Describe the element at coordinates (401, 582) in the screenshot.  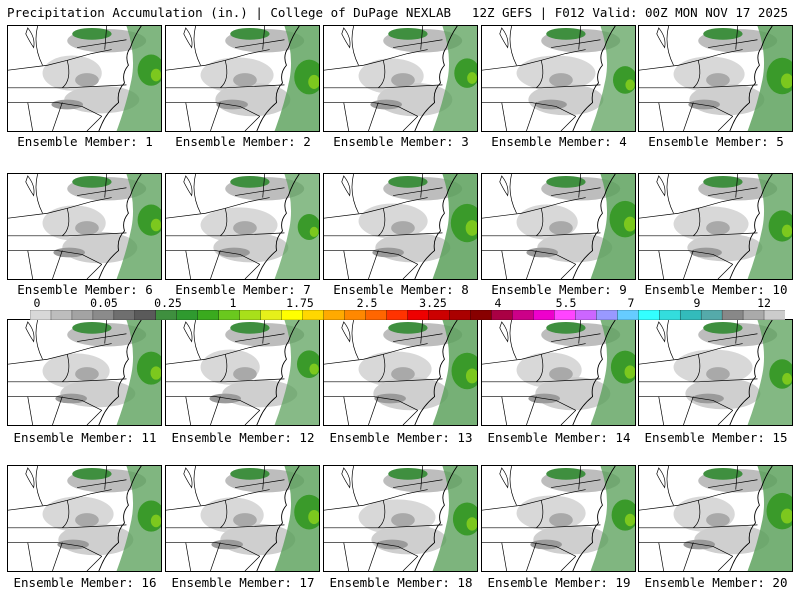
I see `ensemble-member-label: Ensemble Member: 18` at that location.